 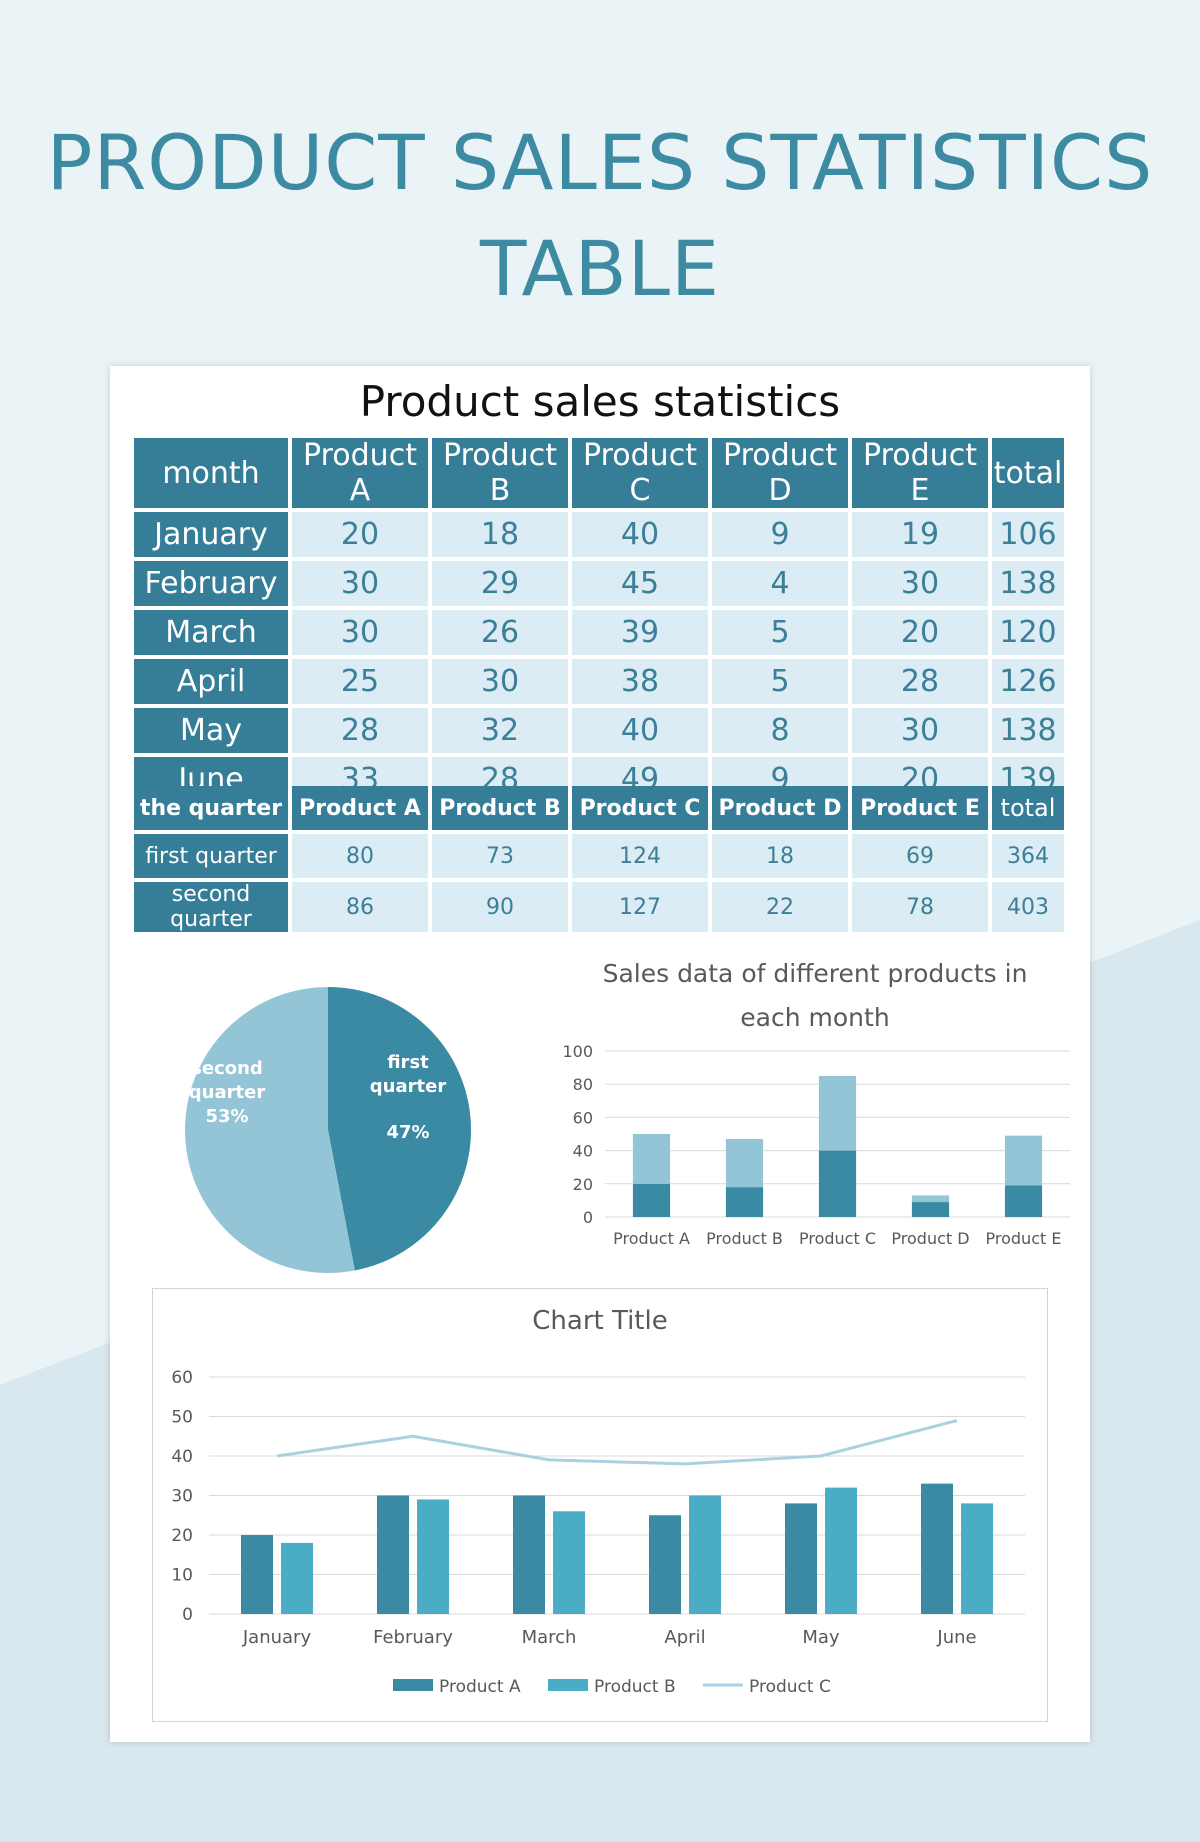 I want to click on row-label-cell: January, so click(x=211, y=534).